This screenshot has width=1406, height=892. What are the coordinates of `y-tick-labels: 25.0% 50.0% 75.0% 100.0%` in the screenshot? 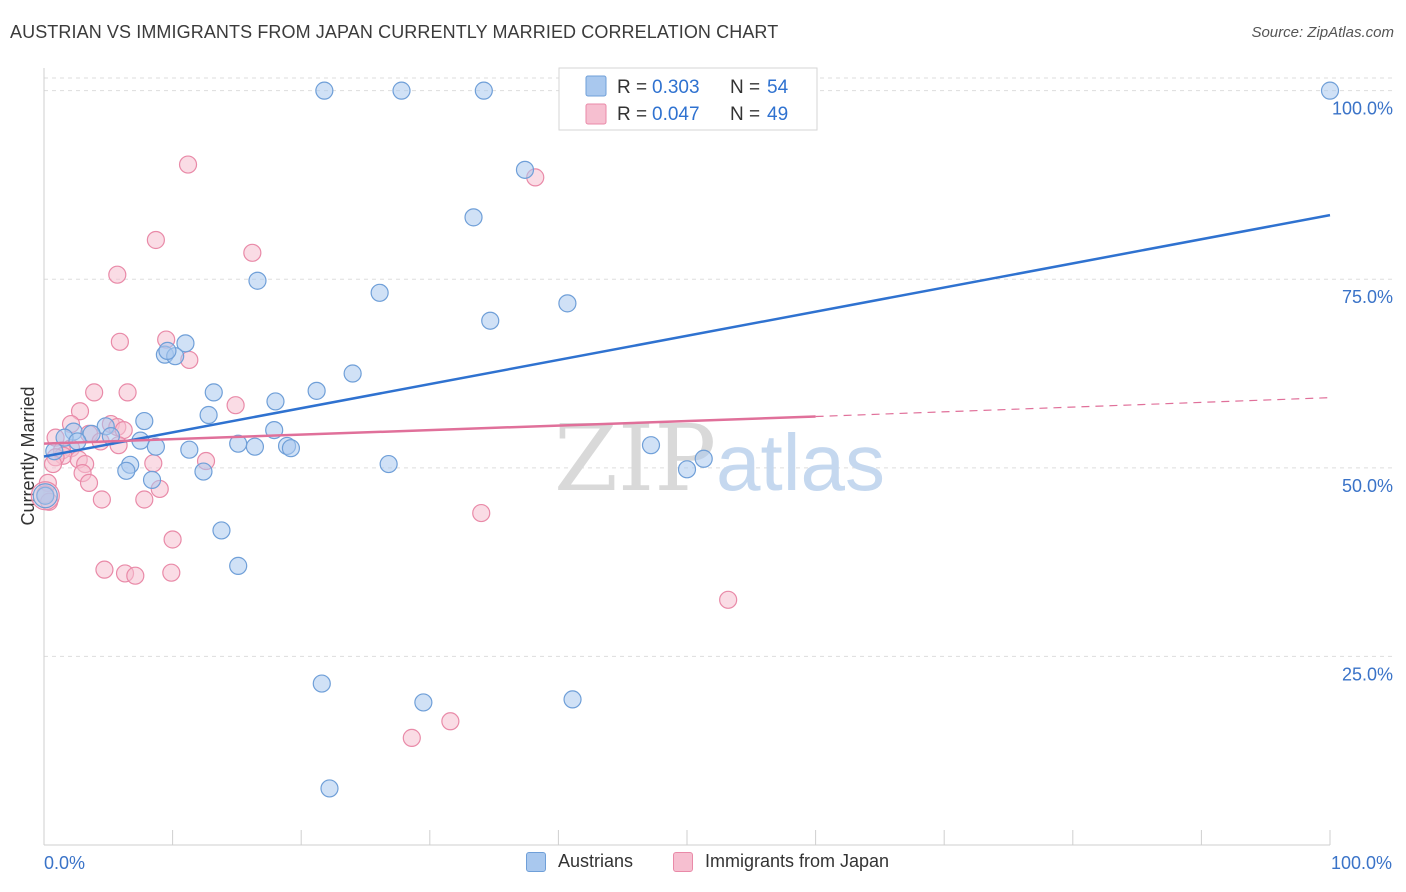 It's located at (1362, 392).